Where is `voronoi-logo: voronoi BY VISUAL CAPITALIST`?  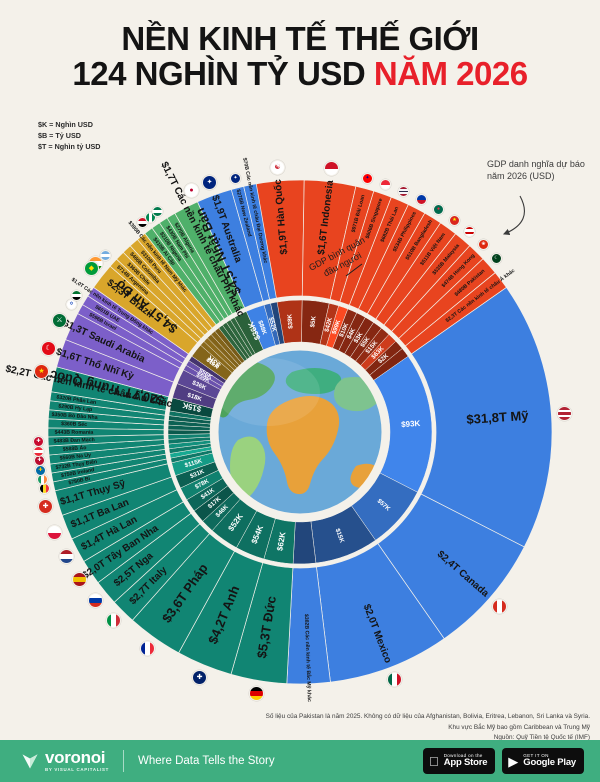 voronoi-logo: voronoi BY VISUAL CAPITALIST is located at coordinates (64, 760).